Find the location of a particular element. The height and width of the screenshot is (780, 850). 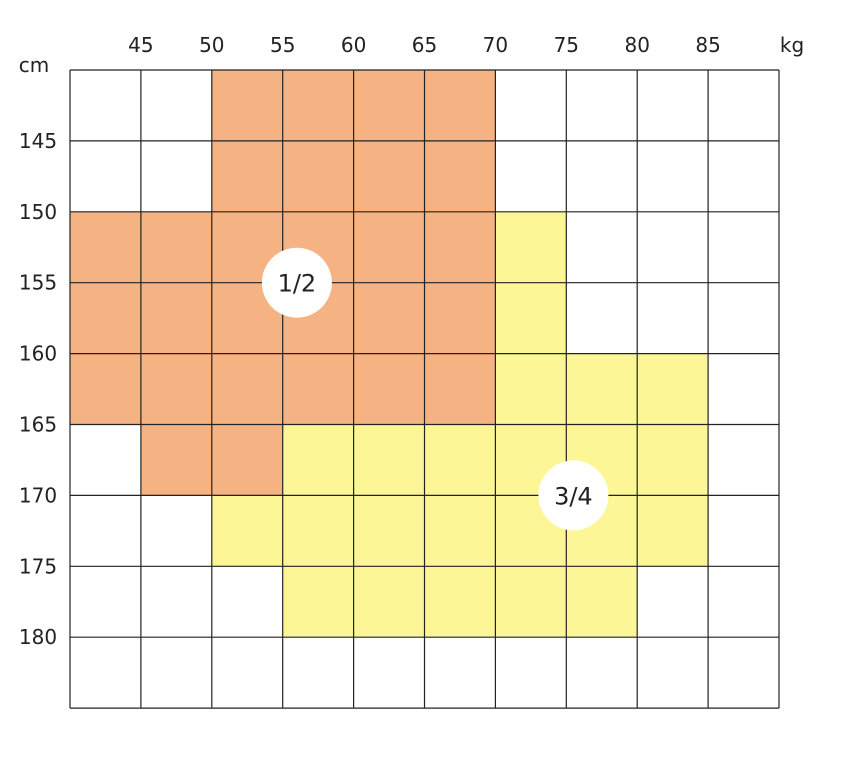

y-tick-label: 155 is located at coordinates (38, 283).